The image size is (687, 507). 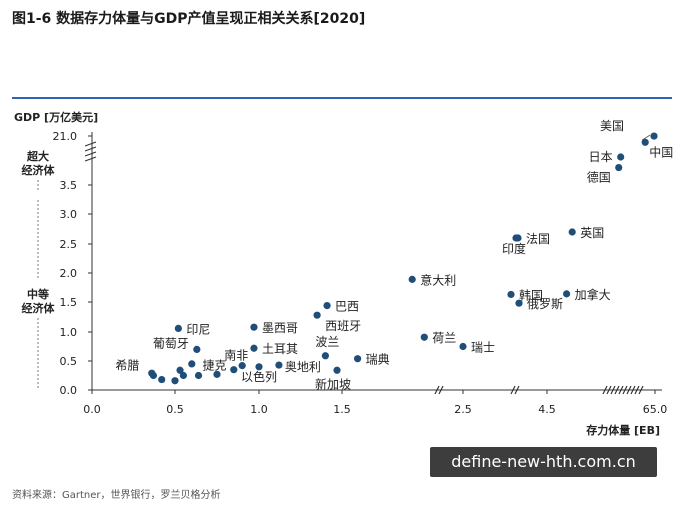 I want to click on data-label-意大利: 意大利, so click(x=438, y=279).